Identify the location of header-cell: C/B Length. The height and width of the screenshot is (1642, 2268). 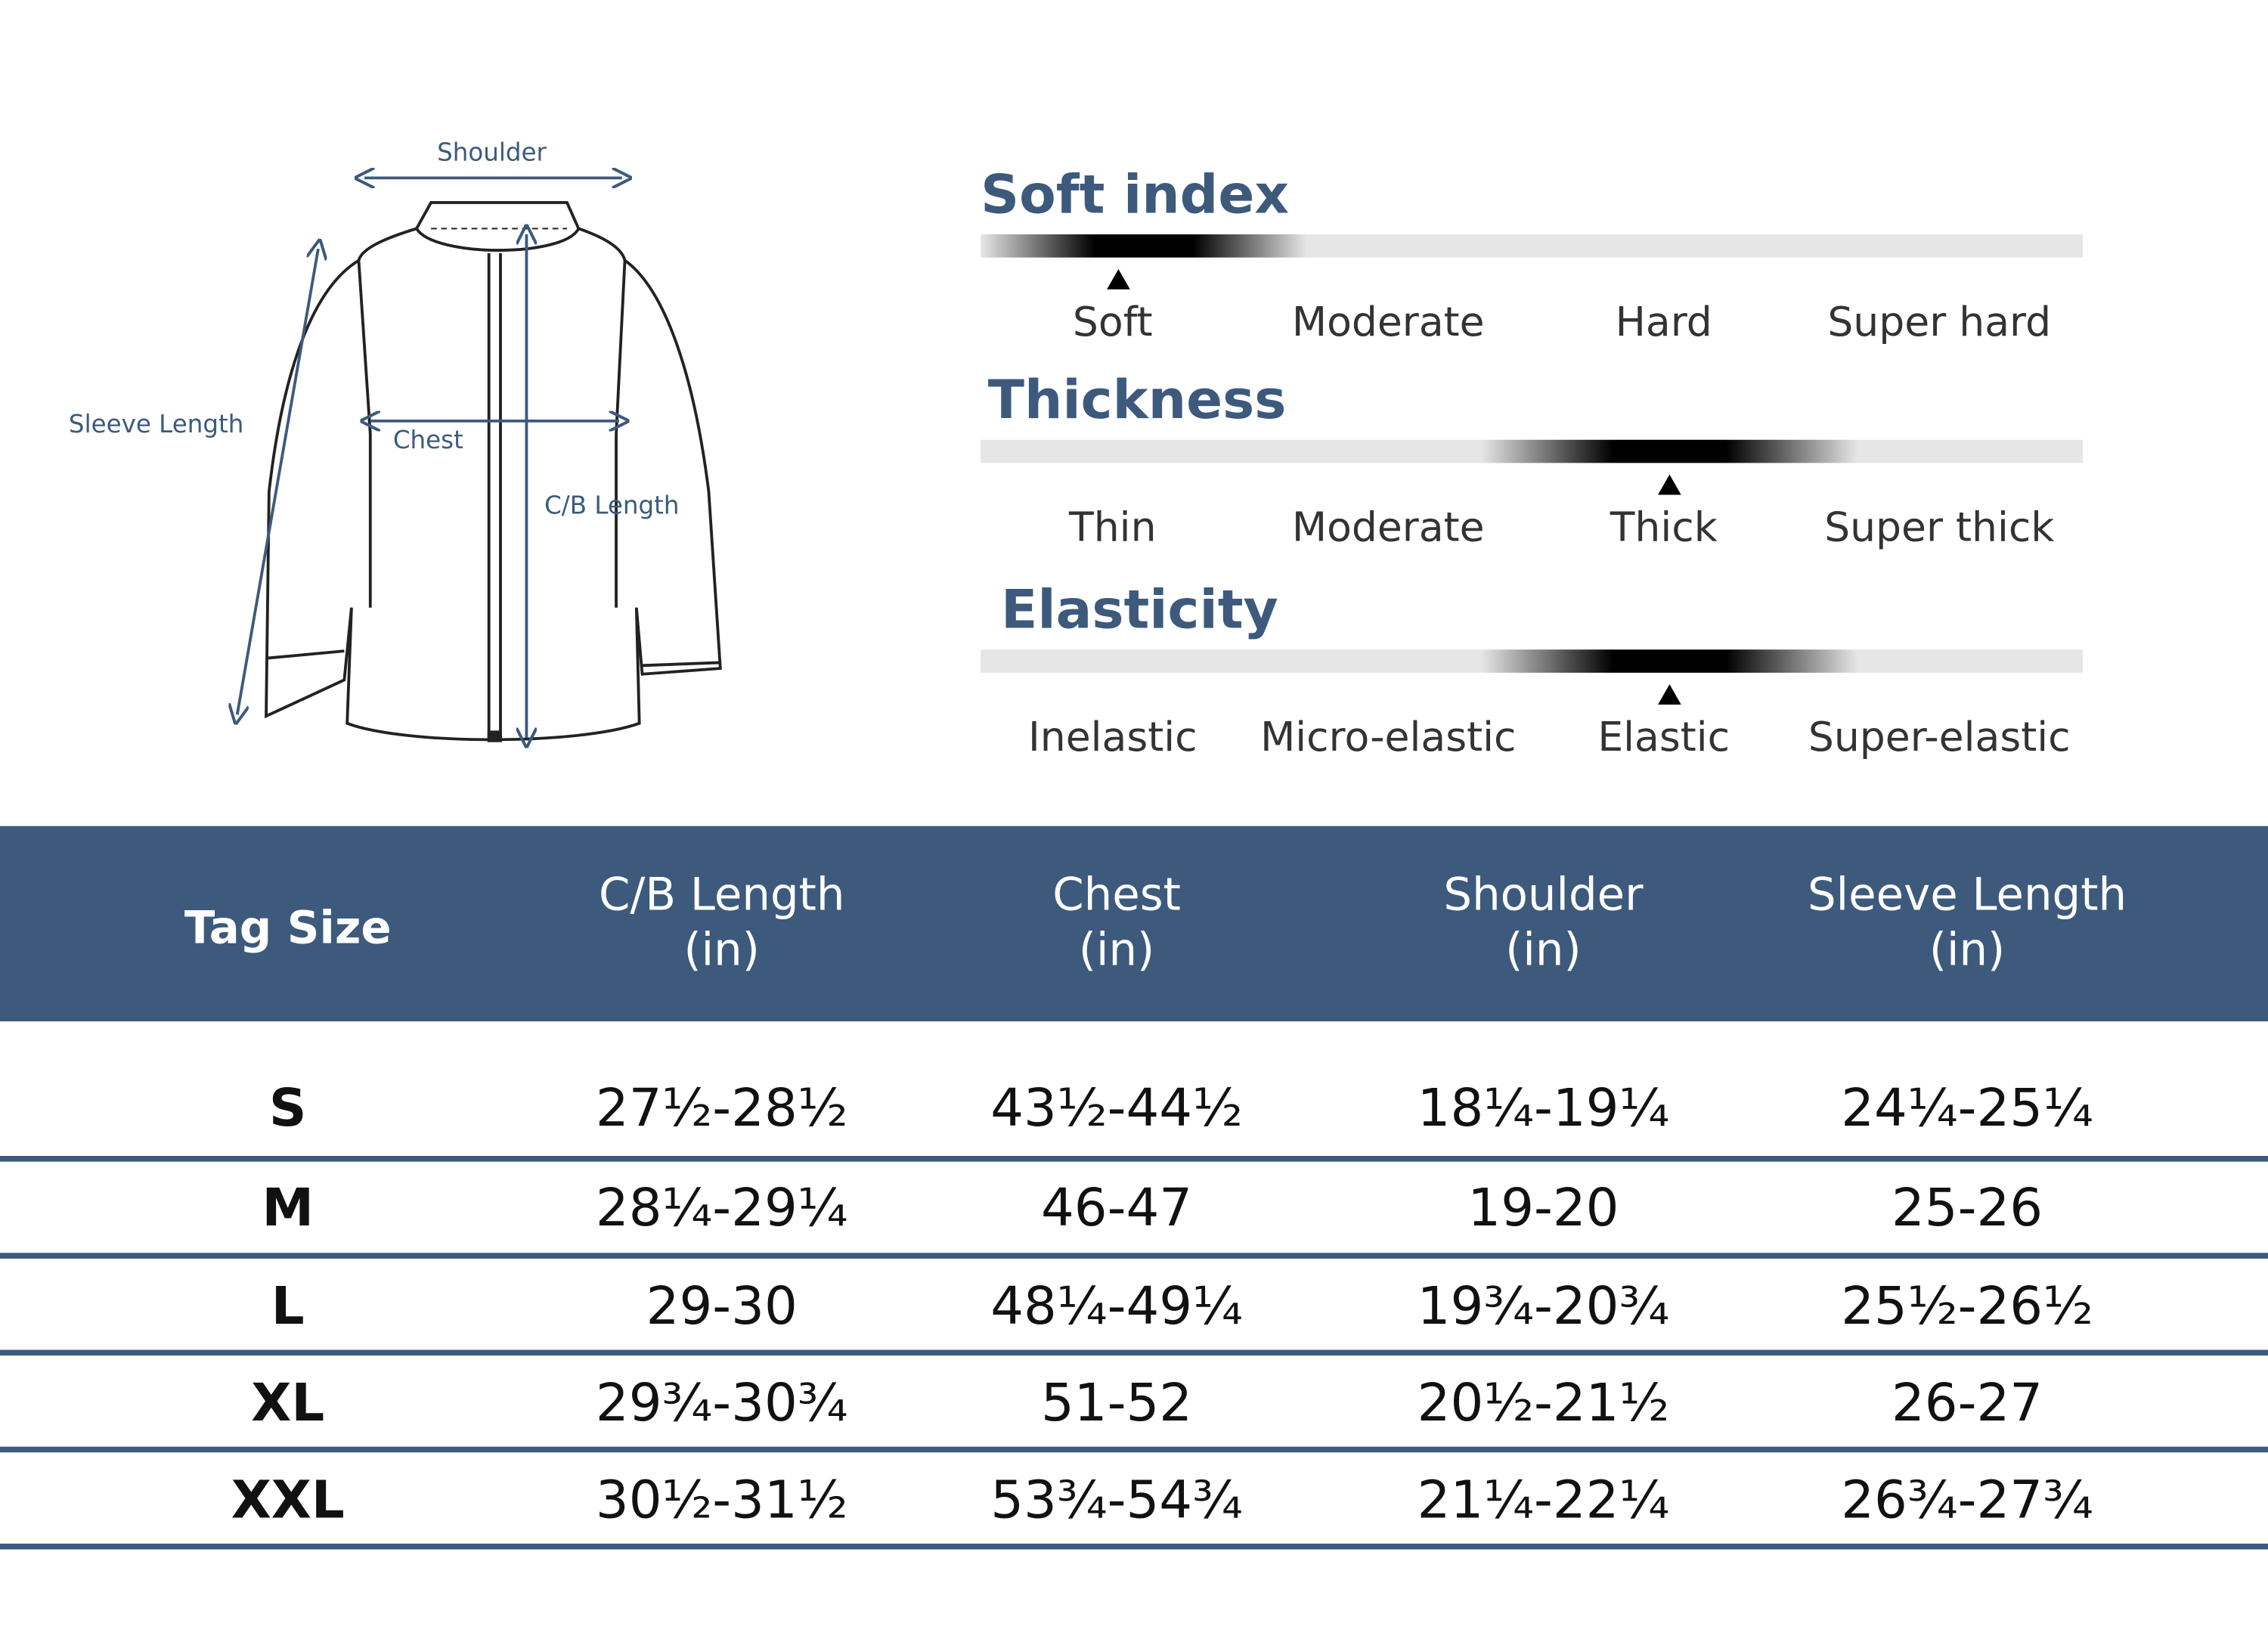
(721, 895).